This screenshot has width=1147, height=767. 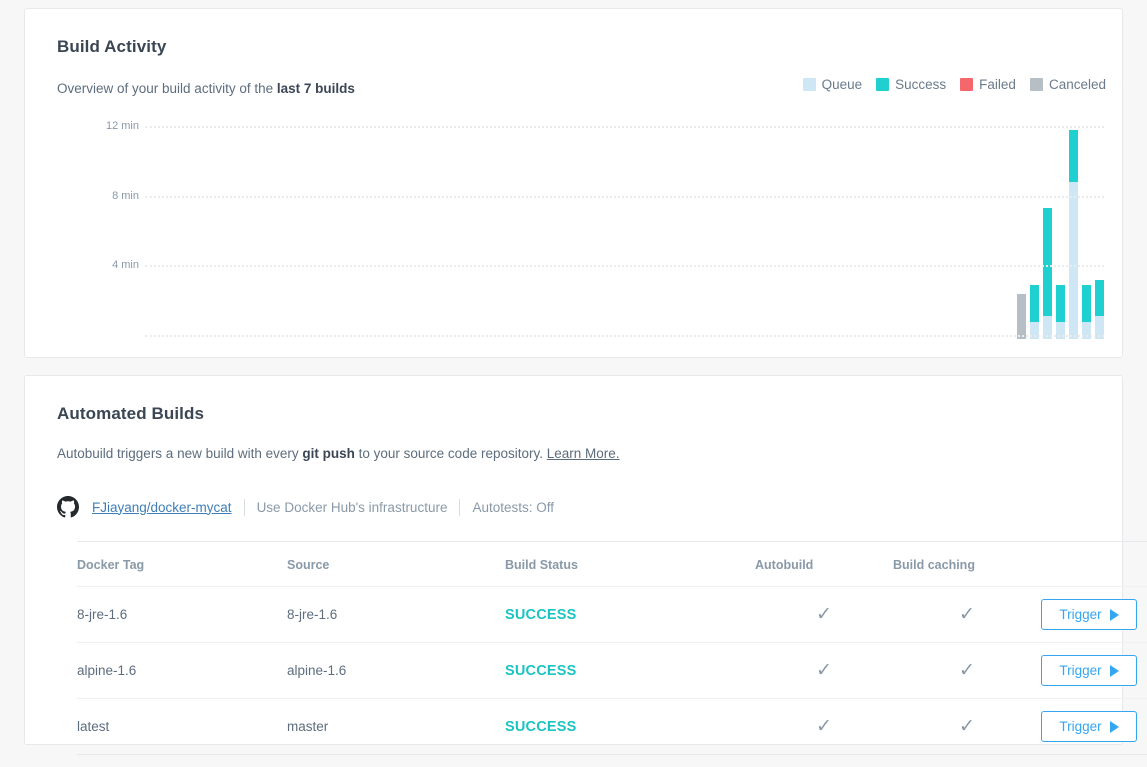 I want to click on table-row: 8-jre-1.6 8-jre-1.6 SUCCESS ✓ ✓ Trigger, so click(x=612, y=614).